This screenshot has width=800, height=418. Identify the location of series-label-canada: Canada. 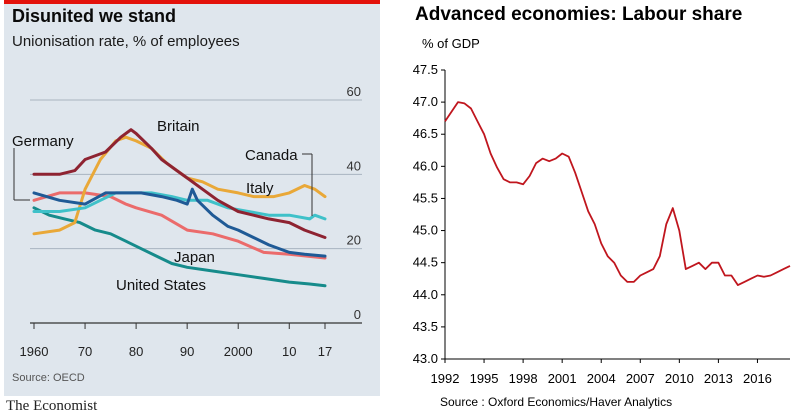
(271, 155).